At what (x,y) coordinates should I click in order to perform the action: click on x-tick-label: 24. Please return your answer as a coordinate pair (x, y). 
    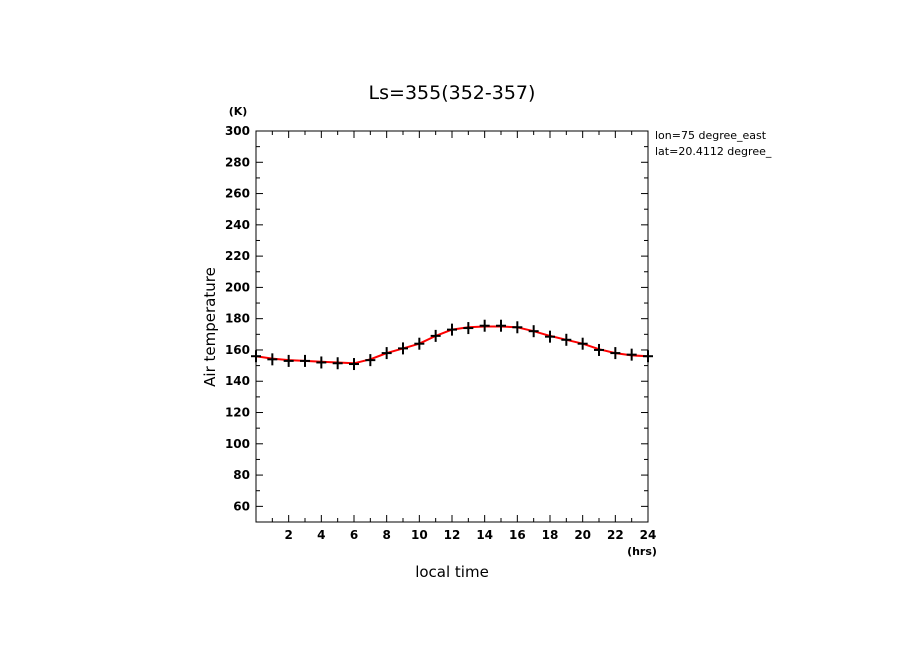
    Looking at the image, I should click on (648, 535).